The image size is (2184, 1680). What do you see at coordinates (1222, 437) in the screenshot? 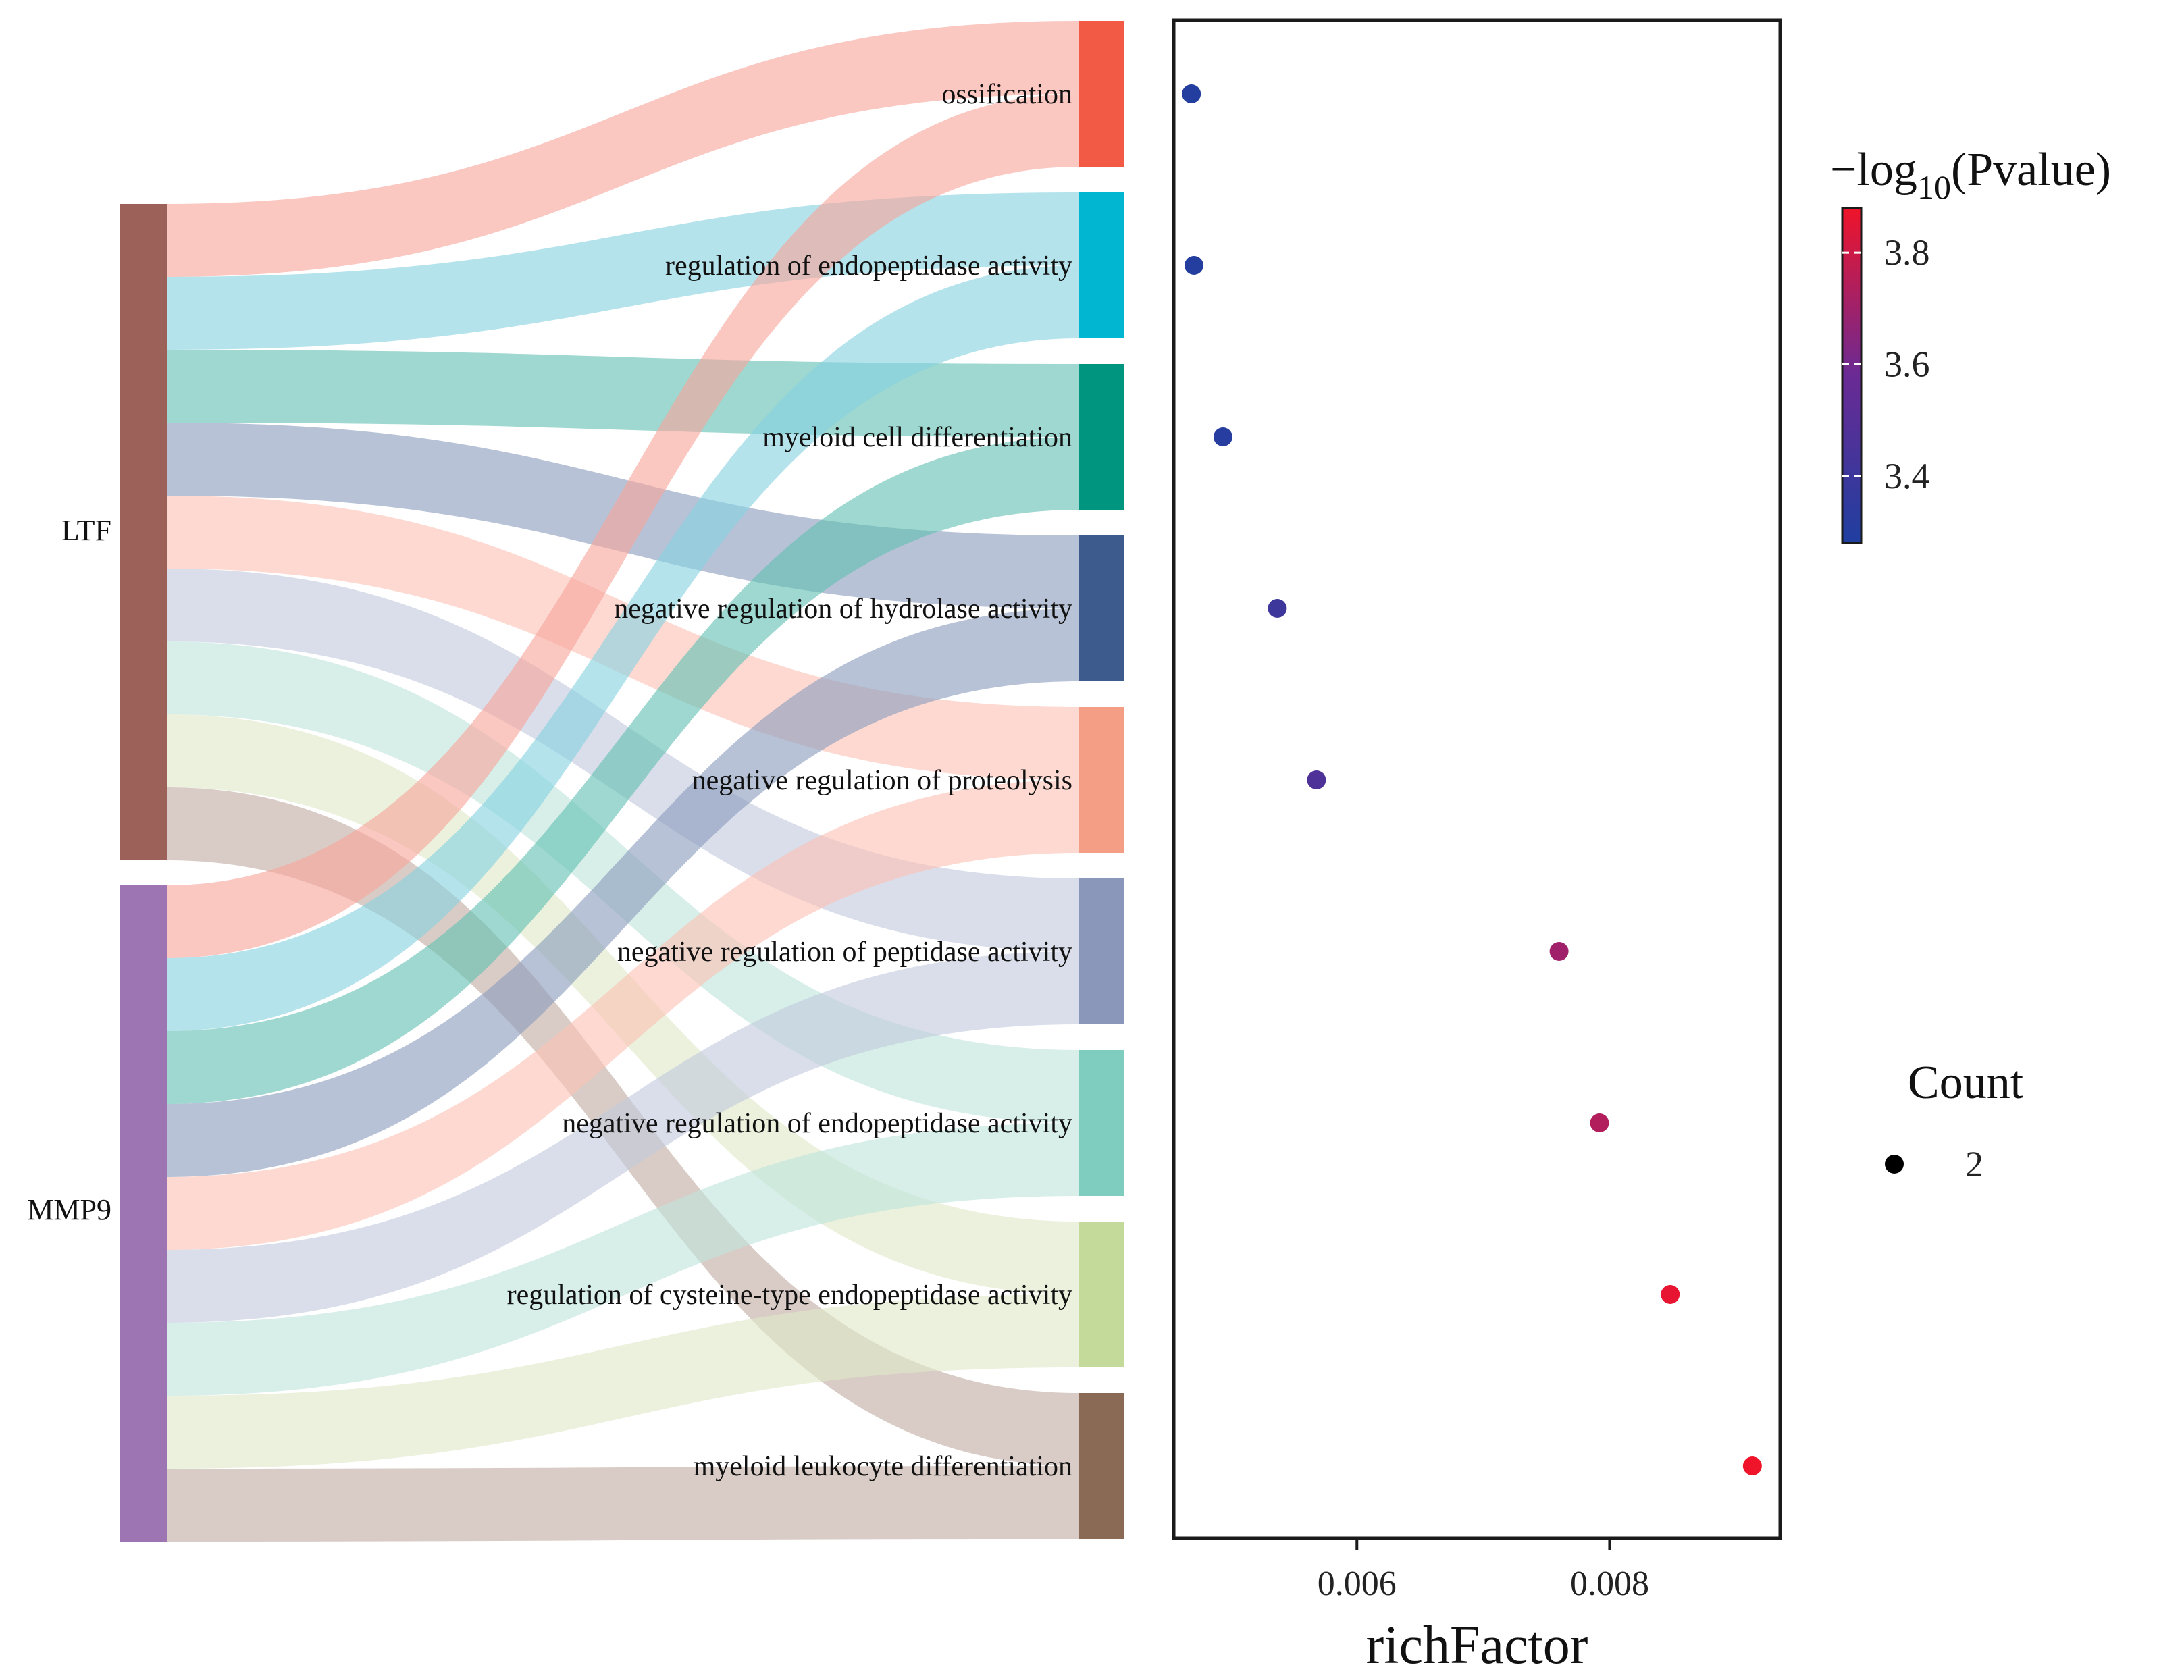
I see `dot-myeloid-cell-differentiation` at bounding box center [1222, 437].